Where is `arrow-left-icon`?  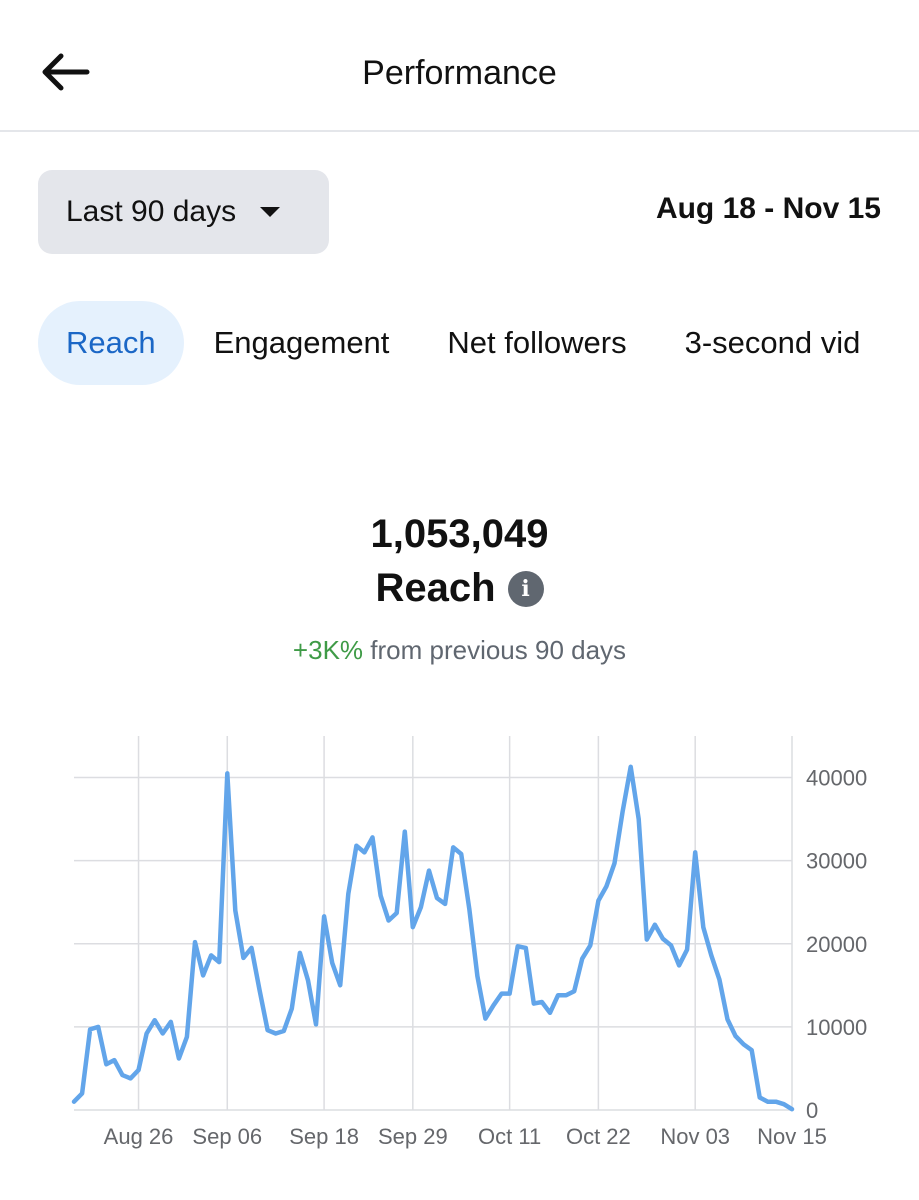 arrow-left-icon is located at coordinates (66, 72).